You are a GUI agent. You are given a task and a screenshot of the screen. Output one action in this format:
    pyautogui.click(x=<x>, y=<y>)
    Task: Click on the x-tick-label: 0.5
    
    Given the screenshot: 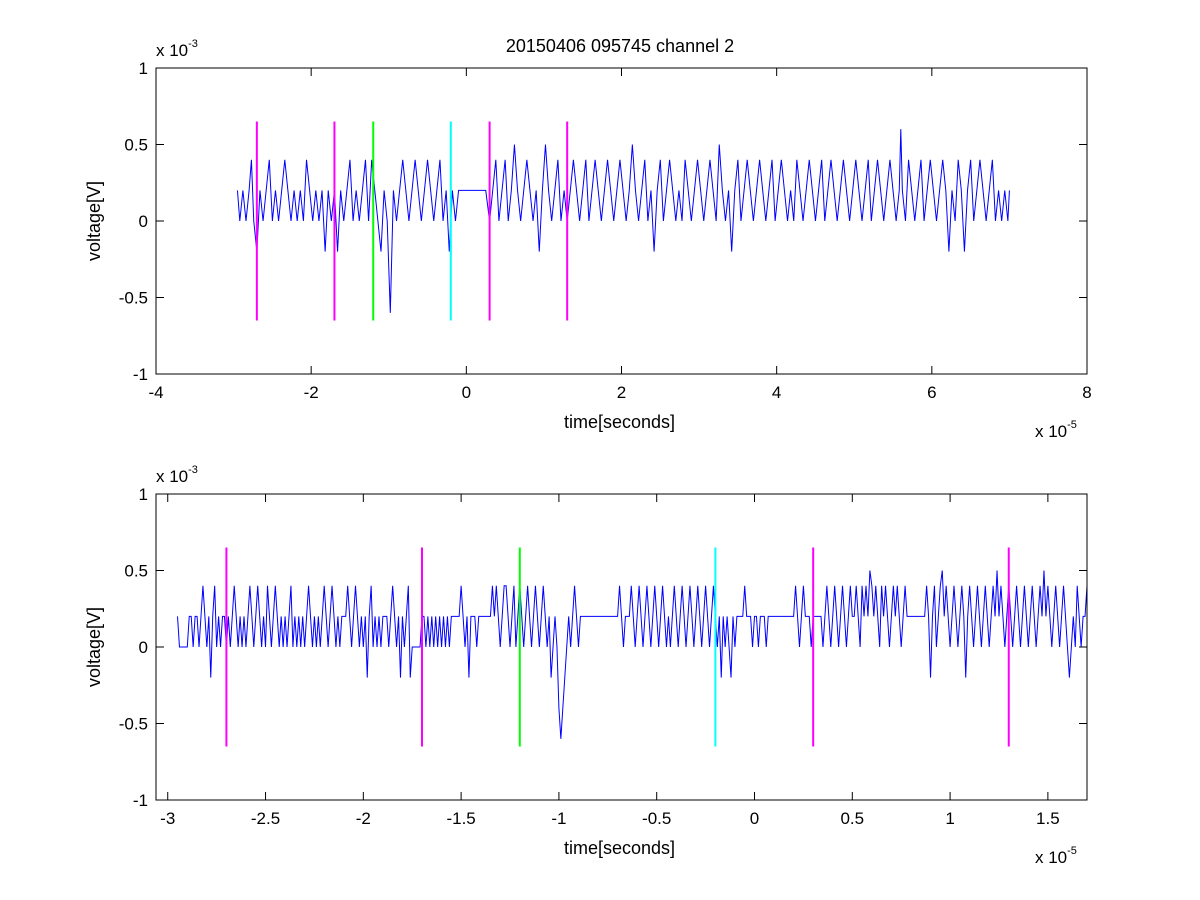 What is the action you would take?
    pyautogui.click(x=852, y=818)
    